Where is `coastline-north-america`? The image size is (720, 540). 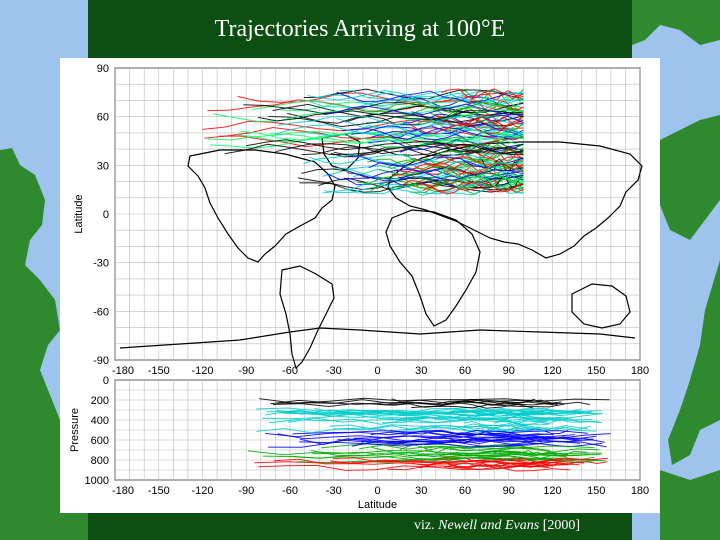 coastline-north-america is located at coordinates (261, 206).